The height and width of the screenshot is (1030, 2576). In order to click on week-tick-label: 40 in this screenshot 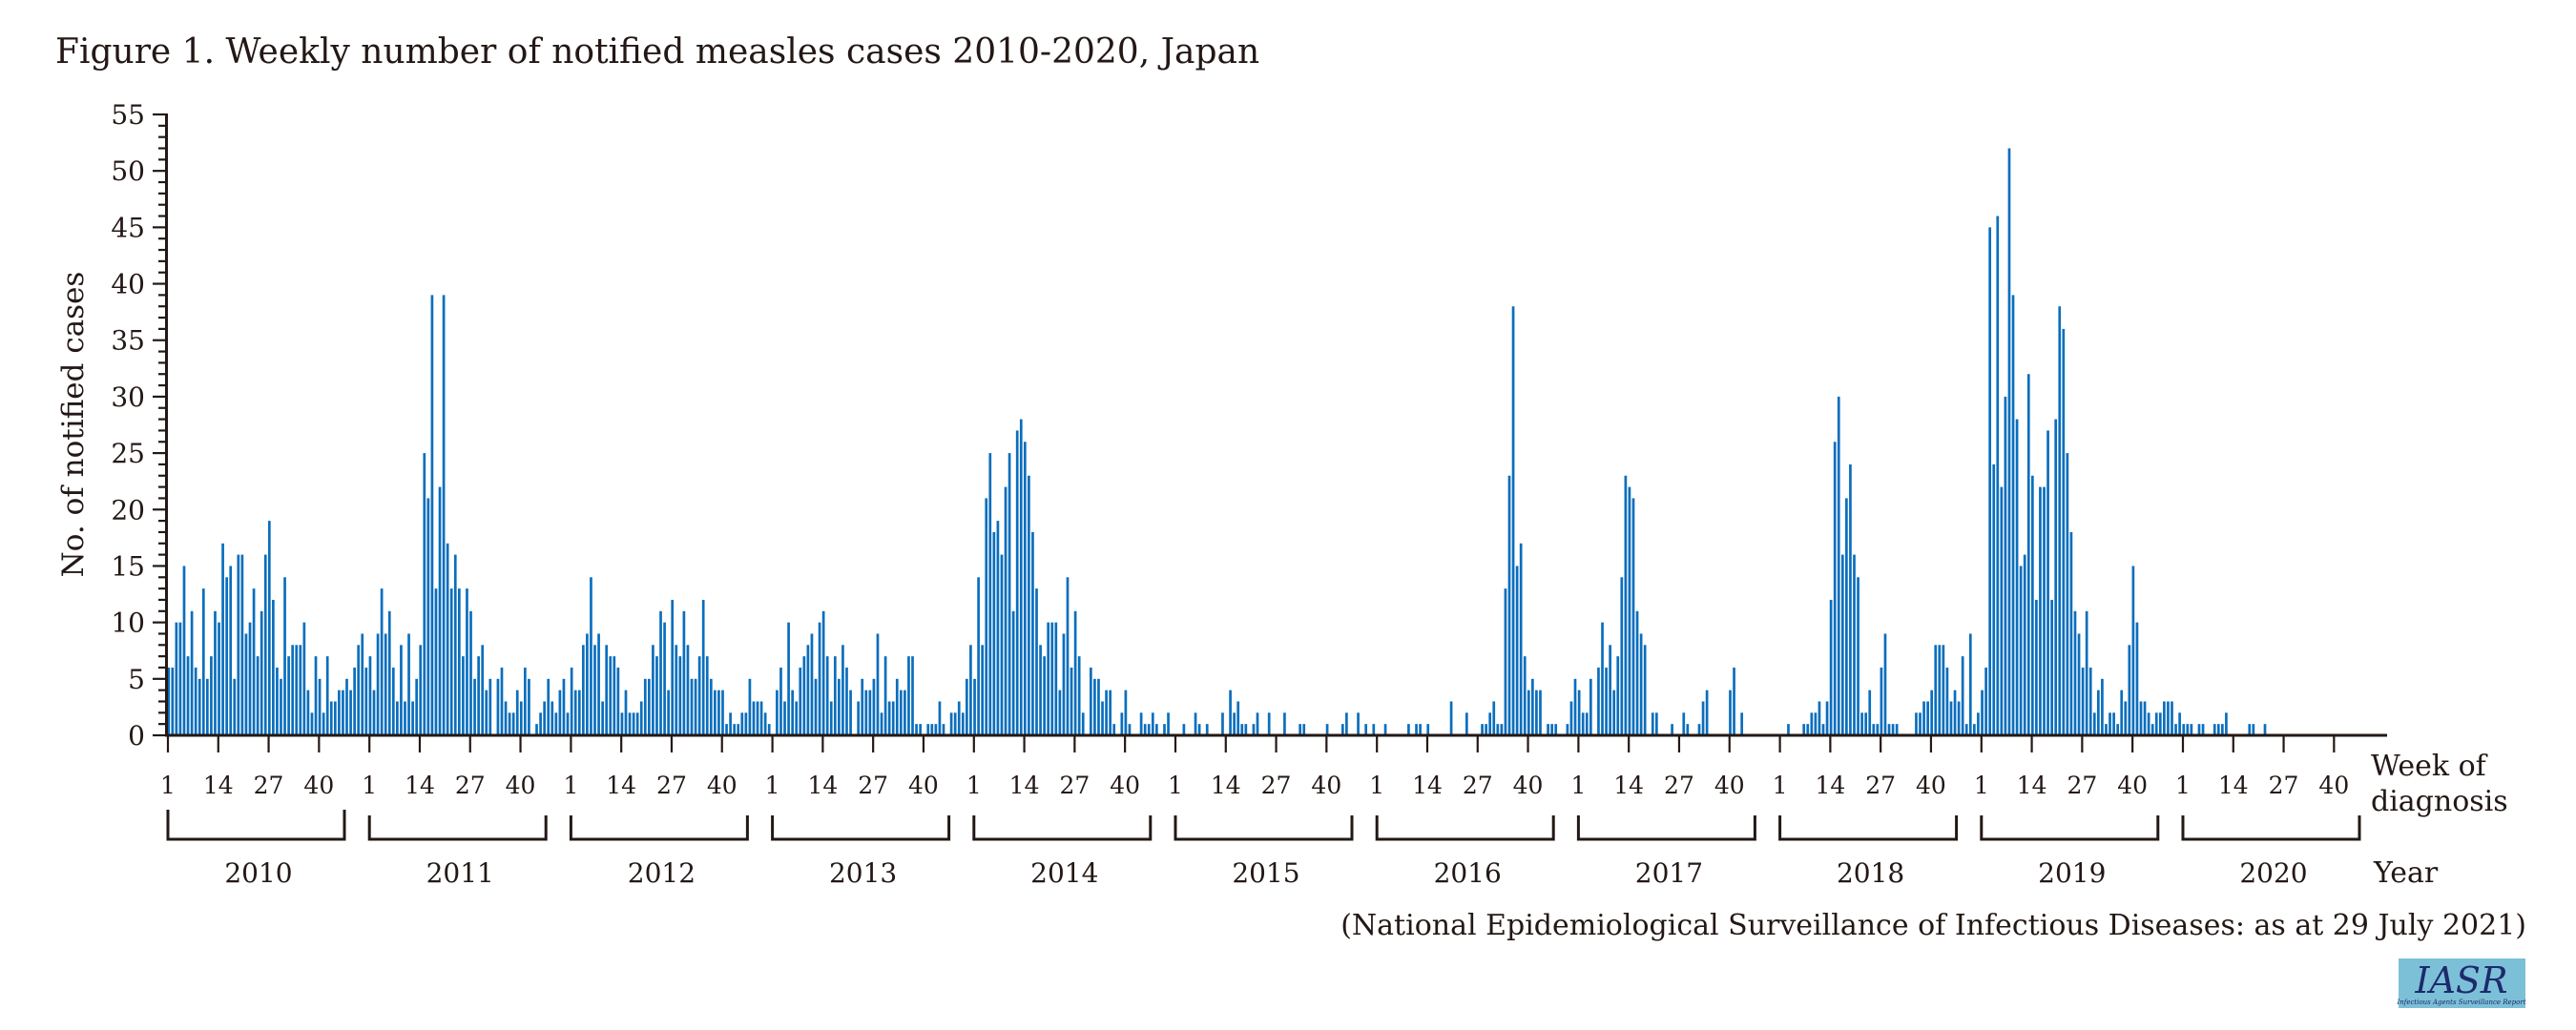, I will do `click(2132, 785)`.